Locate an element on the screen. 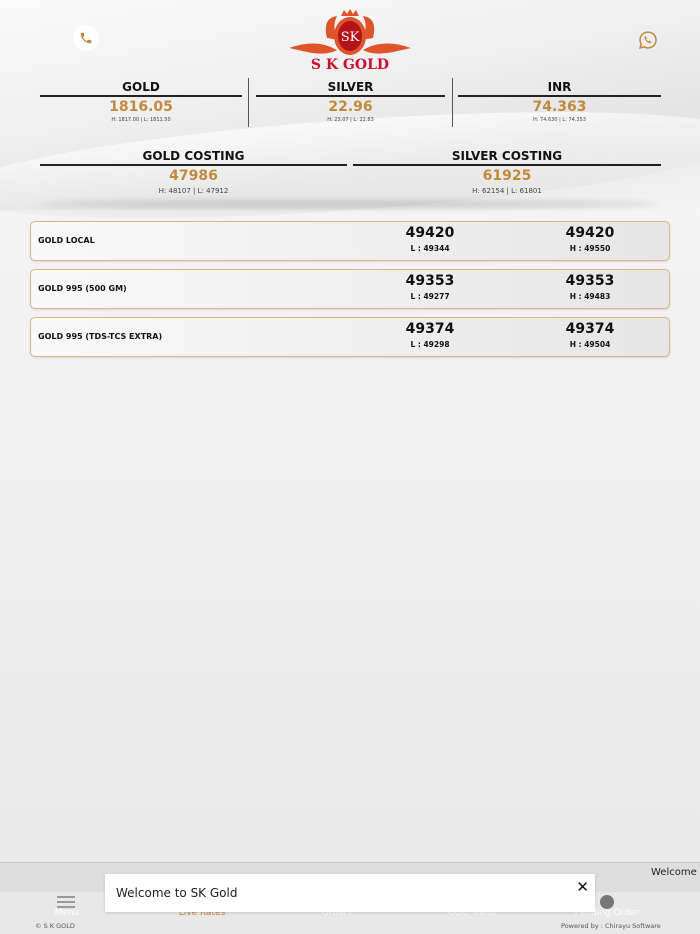 The height and width of the screenshot is (934, 700). welcome-toast: Welcome to SK Gold ✕ is located at coordinates (350, 893).